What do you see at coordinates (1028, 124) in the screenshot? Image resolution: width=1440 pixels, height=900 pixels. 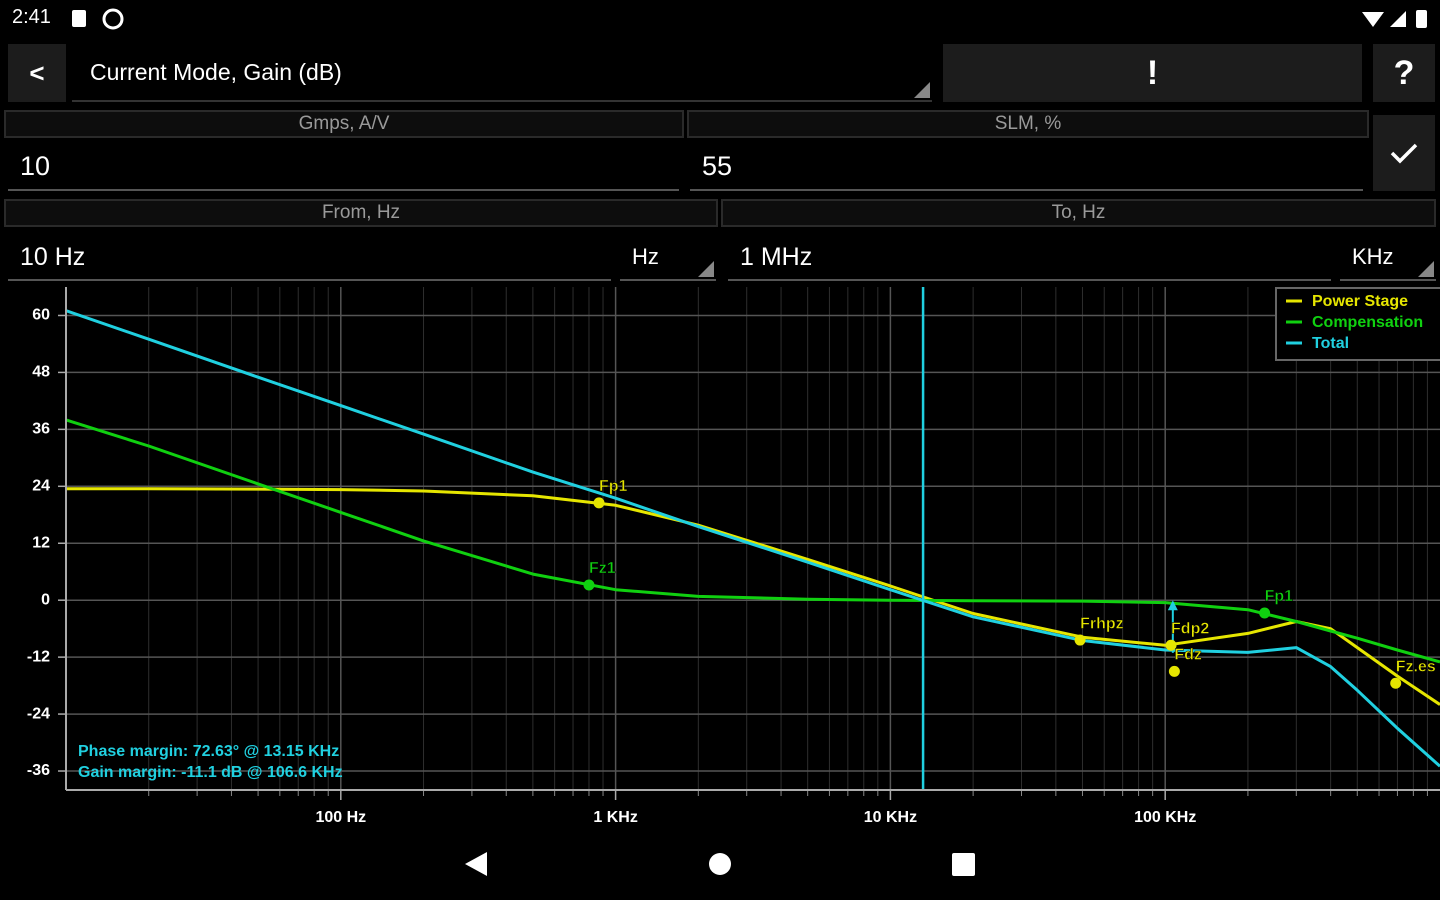 I see `field-label: SLM, %` at bounding box center [1028, 124].